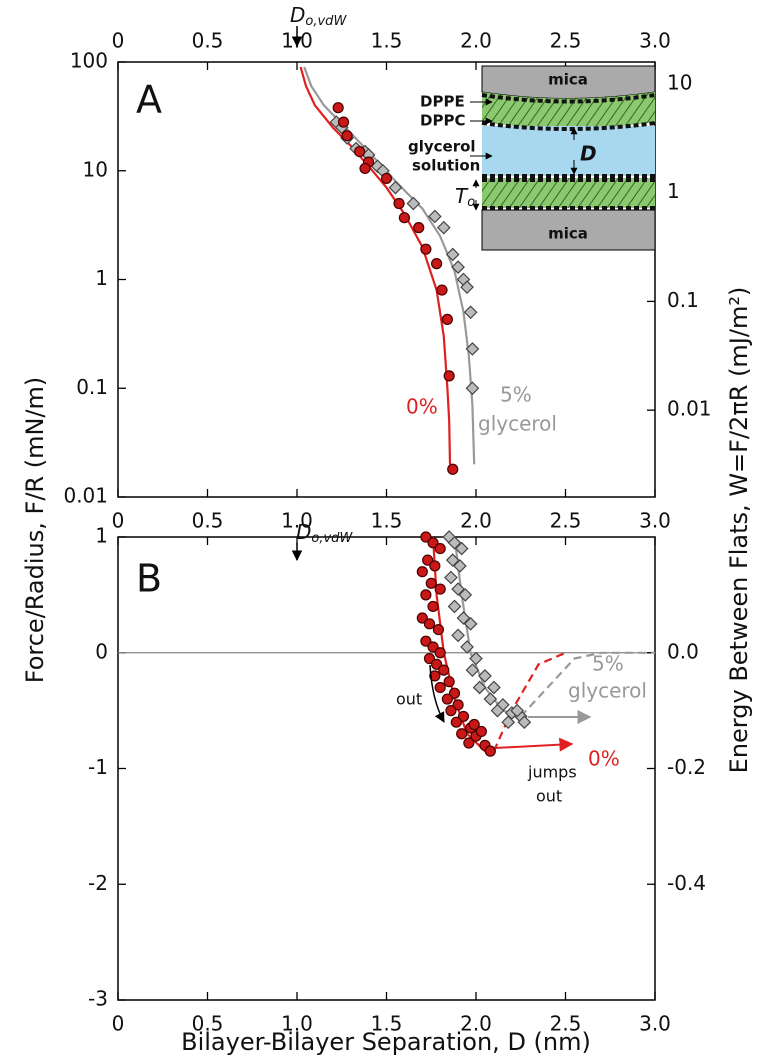  I want to click on inset-label: glycerol, so click(442, 147).